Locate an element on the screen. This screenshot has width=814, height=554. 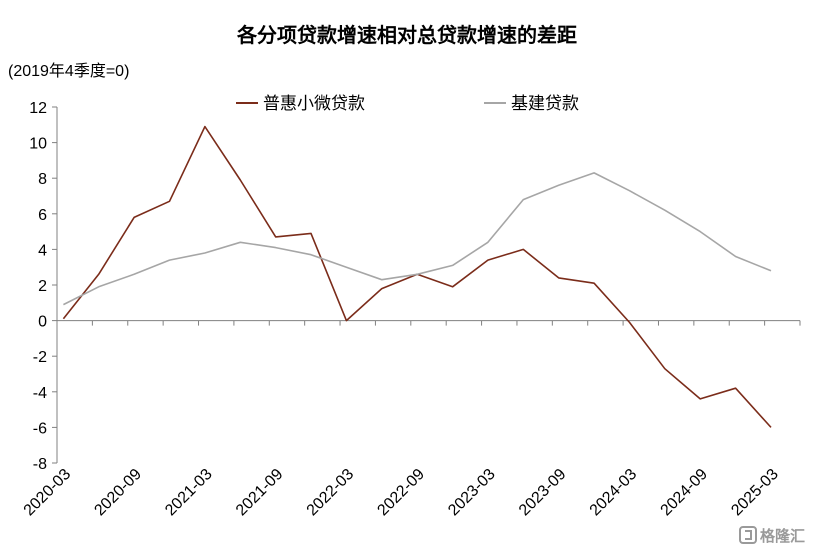
legend: 普惠小微贷款 基建贷款 is located at coordinates (407, 103).